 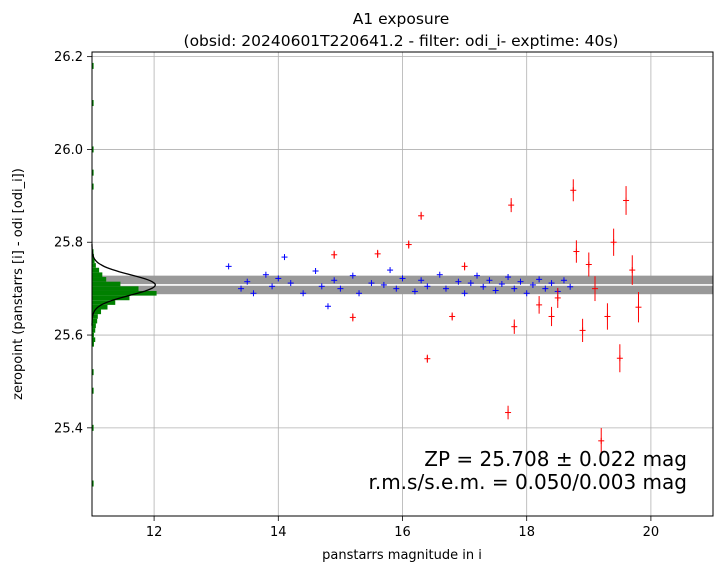 I want to click on y-axis-ticks: 25.4 25.6 25.8 26.0 26.2, so click(x=73, y=243).